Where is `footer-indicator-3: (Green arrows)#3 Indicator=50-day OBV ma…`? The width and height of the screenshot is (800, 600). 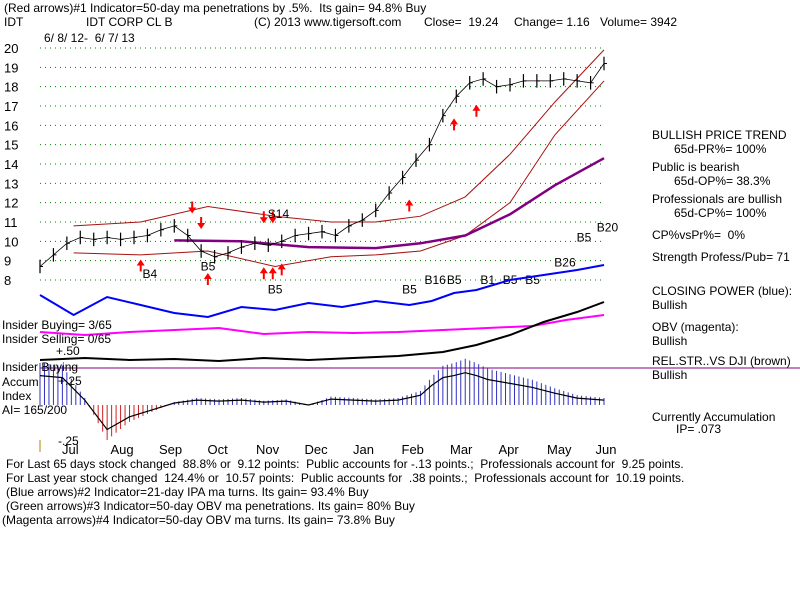
footer-indicator-3: (Green arrows)#3 Indicator=50-day OBV ma… is located at coordinates (210, 506).